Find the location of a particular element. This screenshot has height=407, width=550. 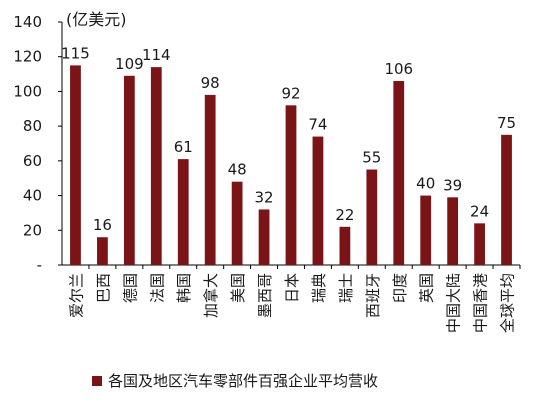

bar-value-label: 24 is located at coordinates (479, 211).